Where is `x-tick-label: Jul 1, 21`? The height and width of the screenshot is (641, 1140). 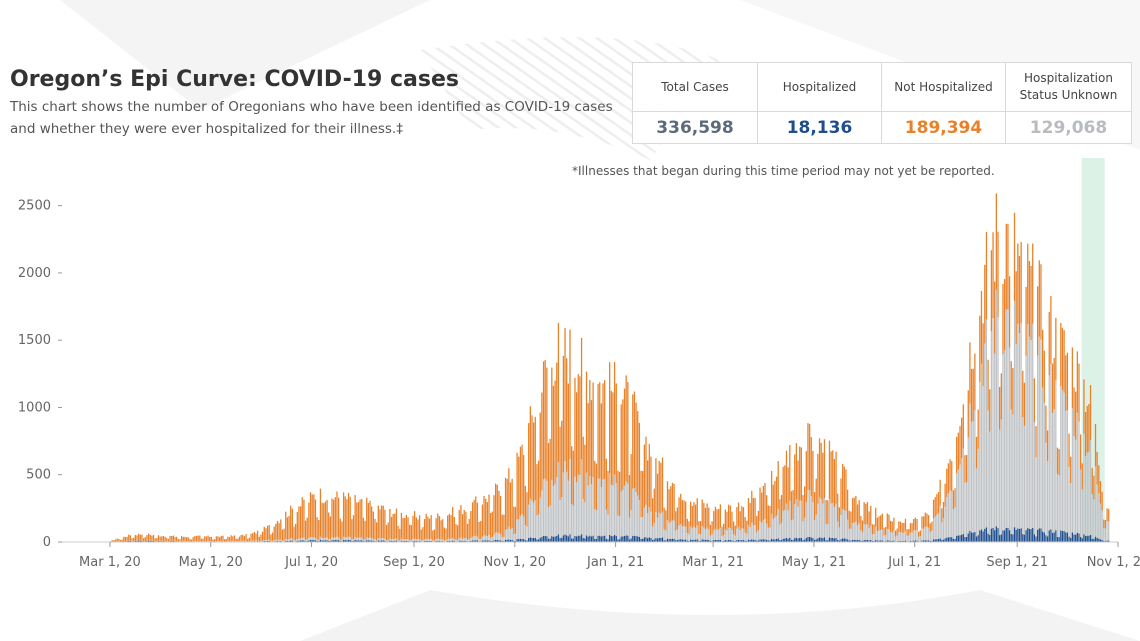
x-tick-label: Jul 1, 21 is located at coordinates (914, 562).